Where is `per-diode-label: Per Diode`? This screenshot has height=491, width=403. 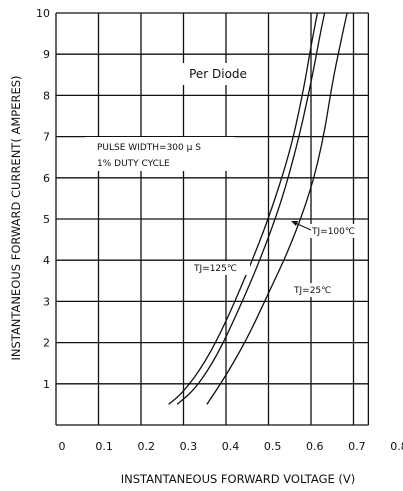
per-diode-label: Per Diode is located at coordinates (218, 74).